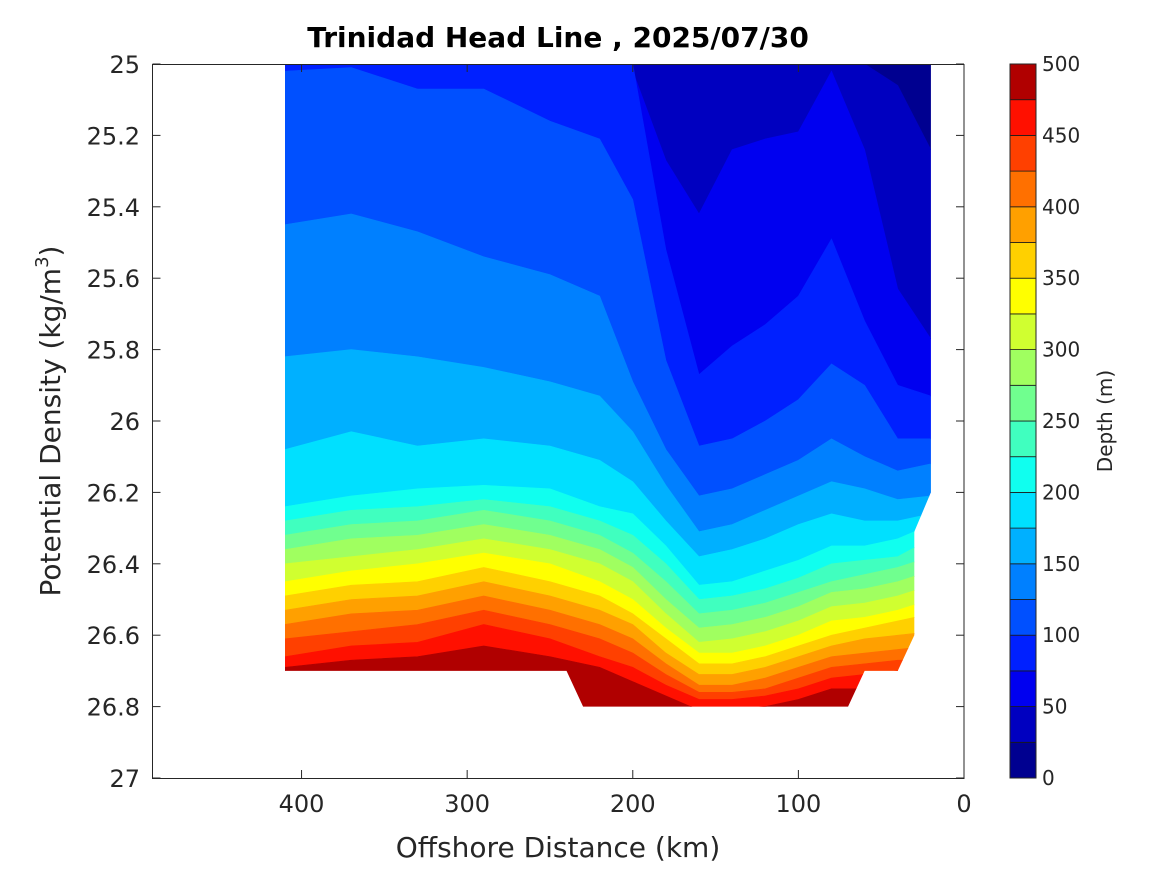 The height and width of the screenshot is (875, 1167). I want to click on colorbar: 0 50 100 150 200 250 300 350 400 450 500, so click(1044, 421).